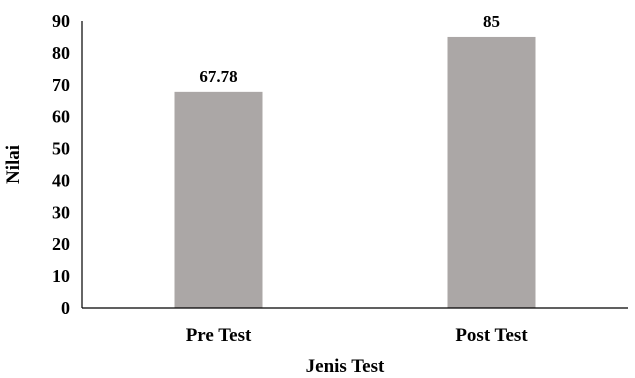  What do you see at coordinates (61, 244) in the screenshot?
I see `y-tick-label: 20` at bounding box center [61, 244].